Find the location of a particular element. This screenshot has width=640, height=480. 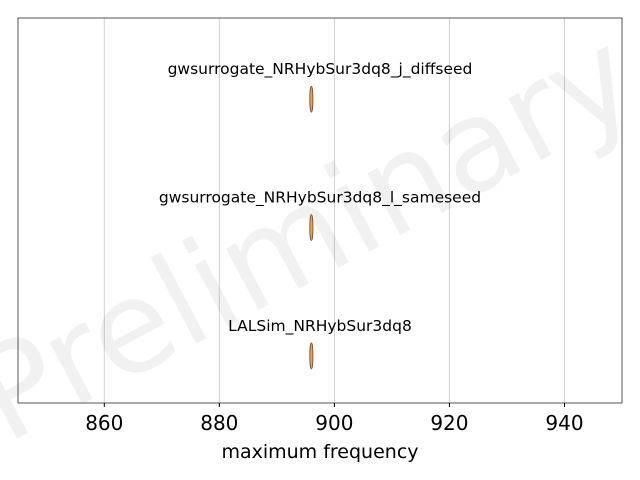

series-label-1: gwsurrogate_NRHybSur3dq8_l_sameseed is located at coordinates (320, 198).